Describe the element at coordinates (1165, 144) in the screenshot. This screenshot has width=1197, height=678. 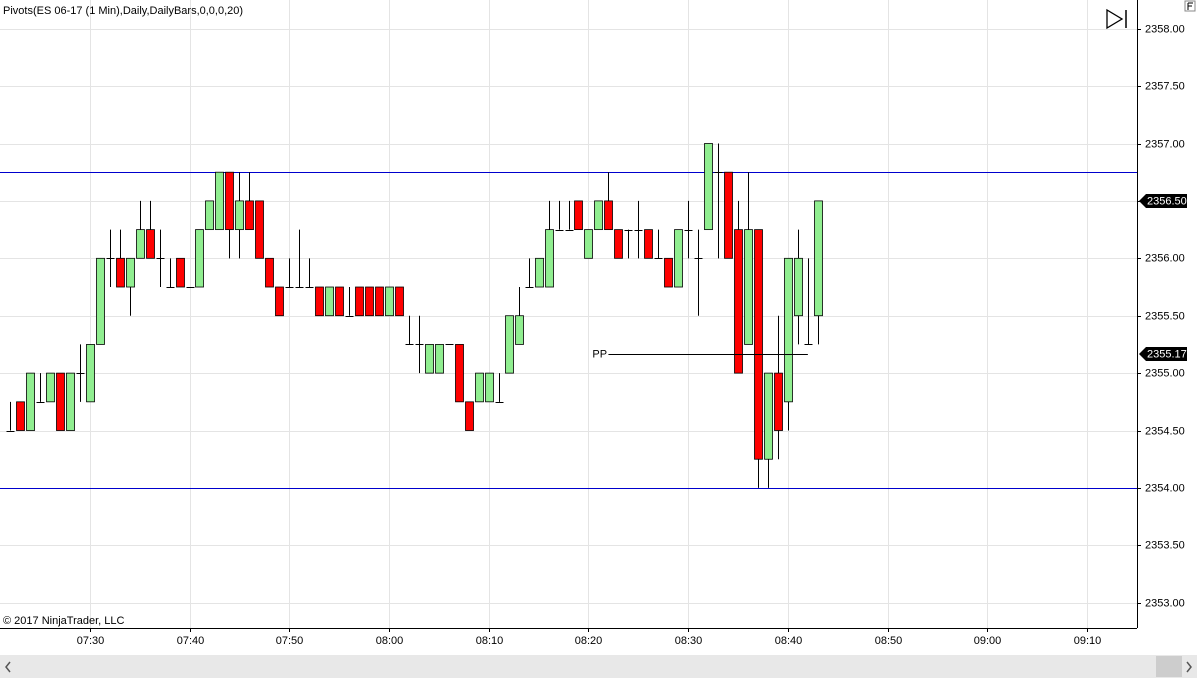
I see `y-tick-label: 2357.00` at that location.